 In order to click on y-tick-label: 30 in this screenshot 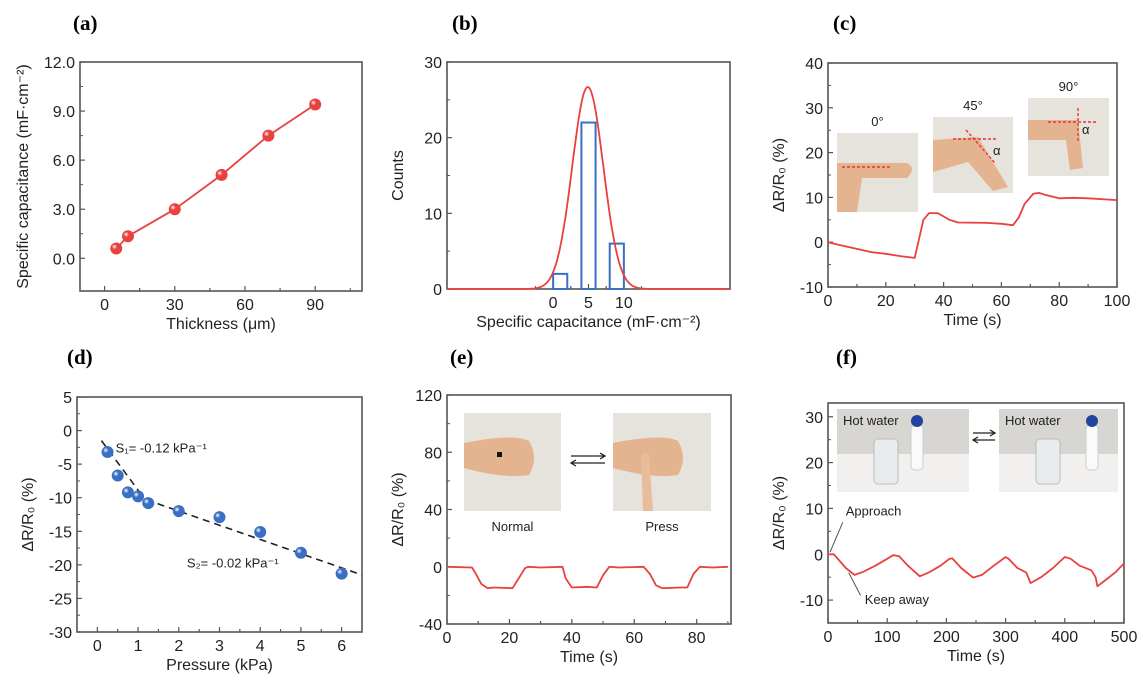, I will do `click(814, 418)`.